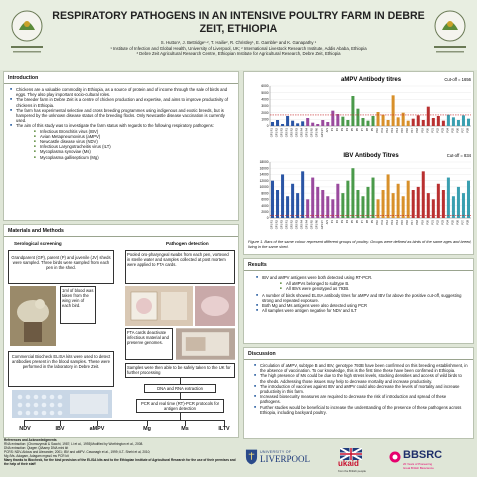 Image resolution: width=477 pixels, height=477 pixels. What do you see at coordinates (264, 100) in the screenshot?
I see `y-tick-label: 4000` at bounding box center [264, 100].